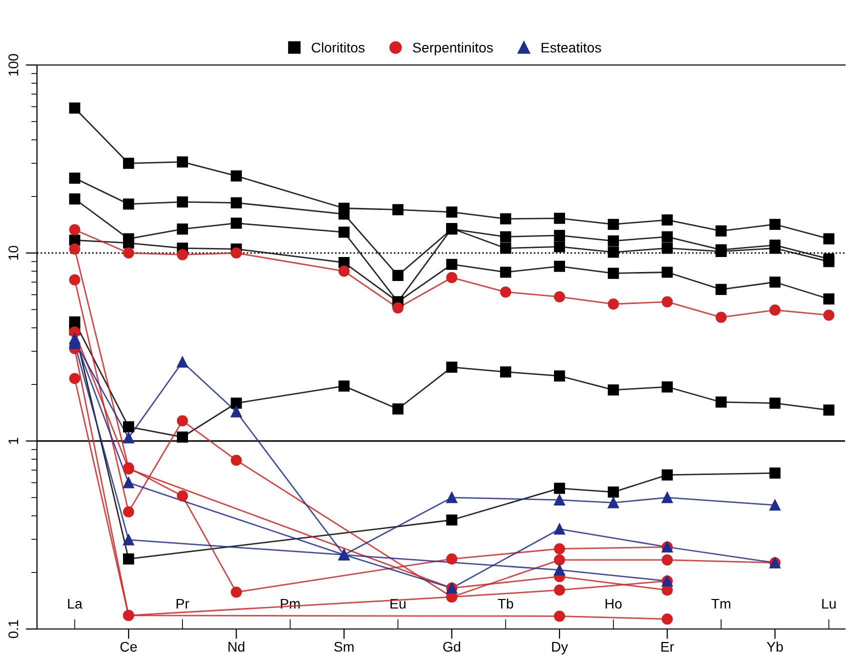 This screenshot has height=655, width=850. What do you see at coordinates (451, 647) in the screenshot?
I see `x-tick-label: Gd` at bounding box center [451, 647].